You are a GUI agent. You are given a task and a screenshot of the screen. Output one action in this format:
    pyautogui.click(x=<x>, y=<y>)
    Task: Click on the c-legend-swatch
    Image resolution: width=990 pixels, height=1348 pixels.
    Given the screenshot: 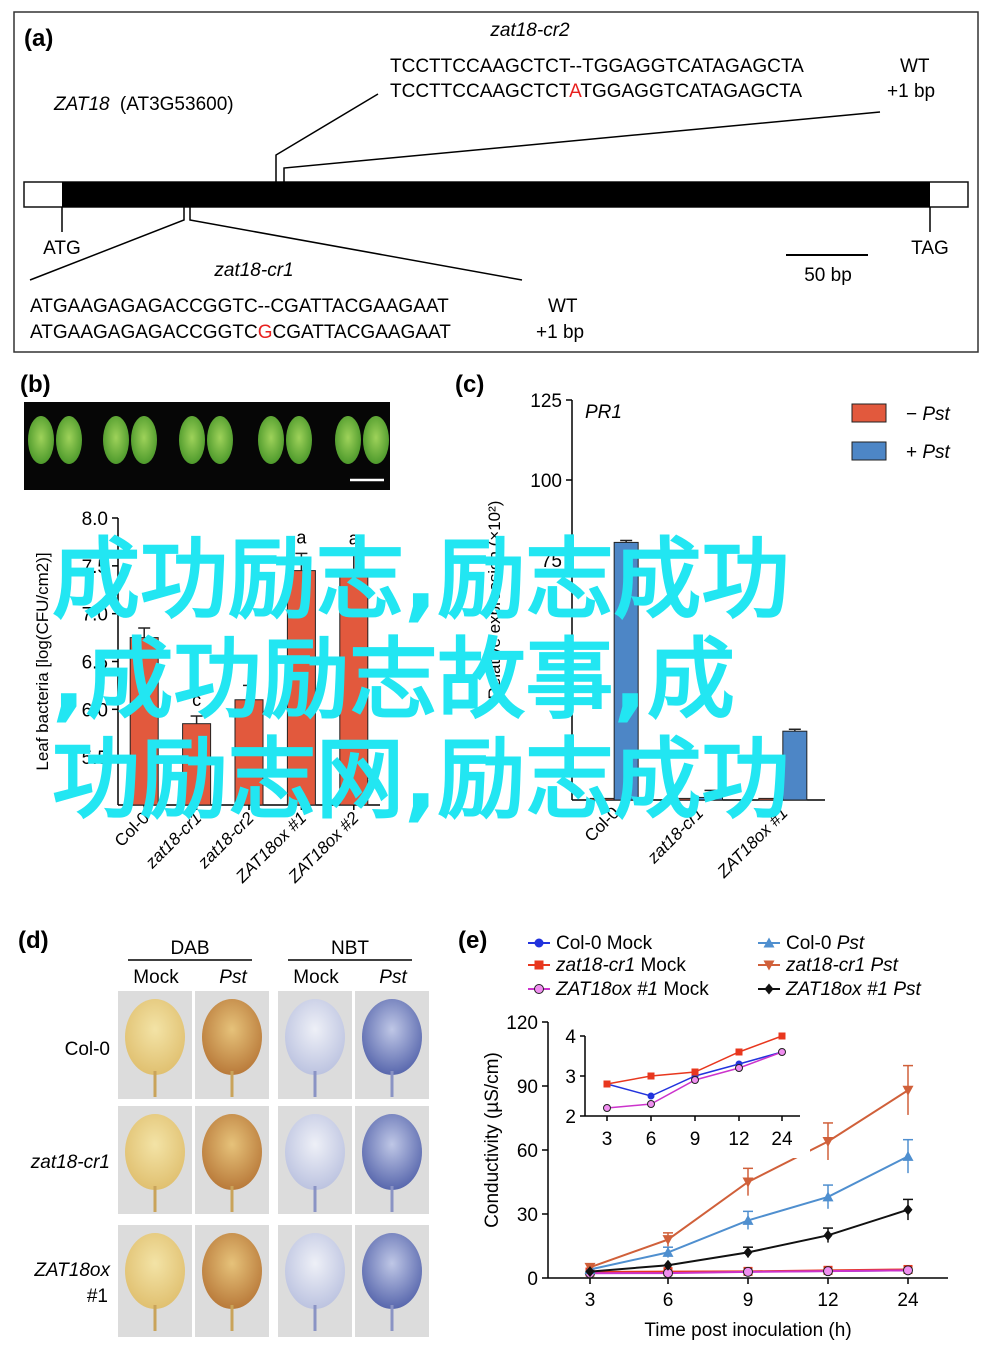 What is the action you would take?
    pyautogui.click(x=869, y=451)
    